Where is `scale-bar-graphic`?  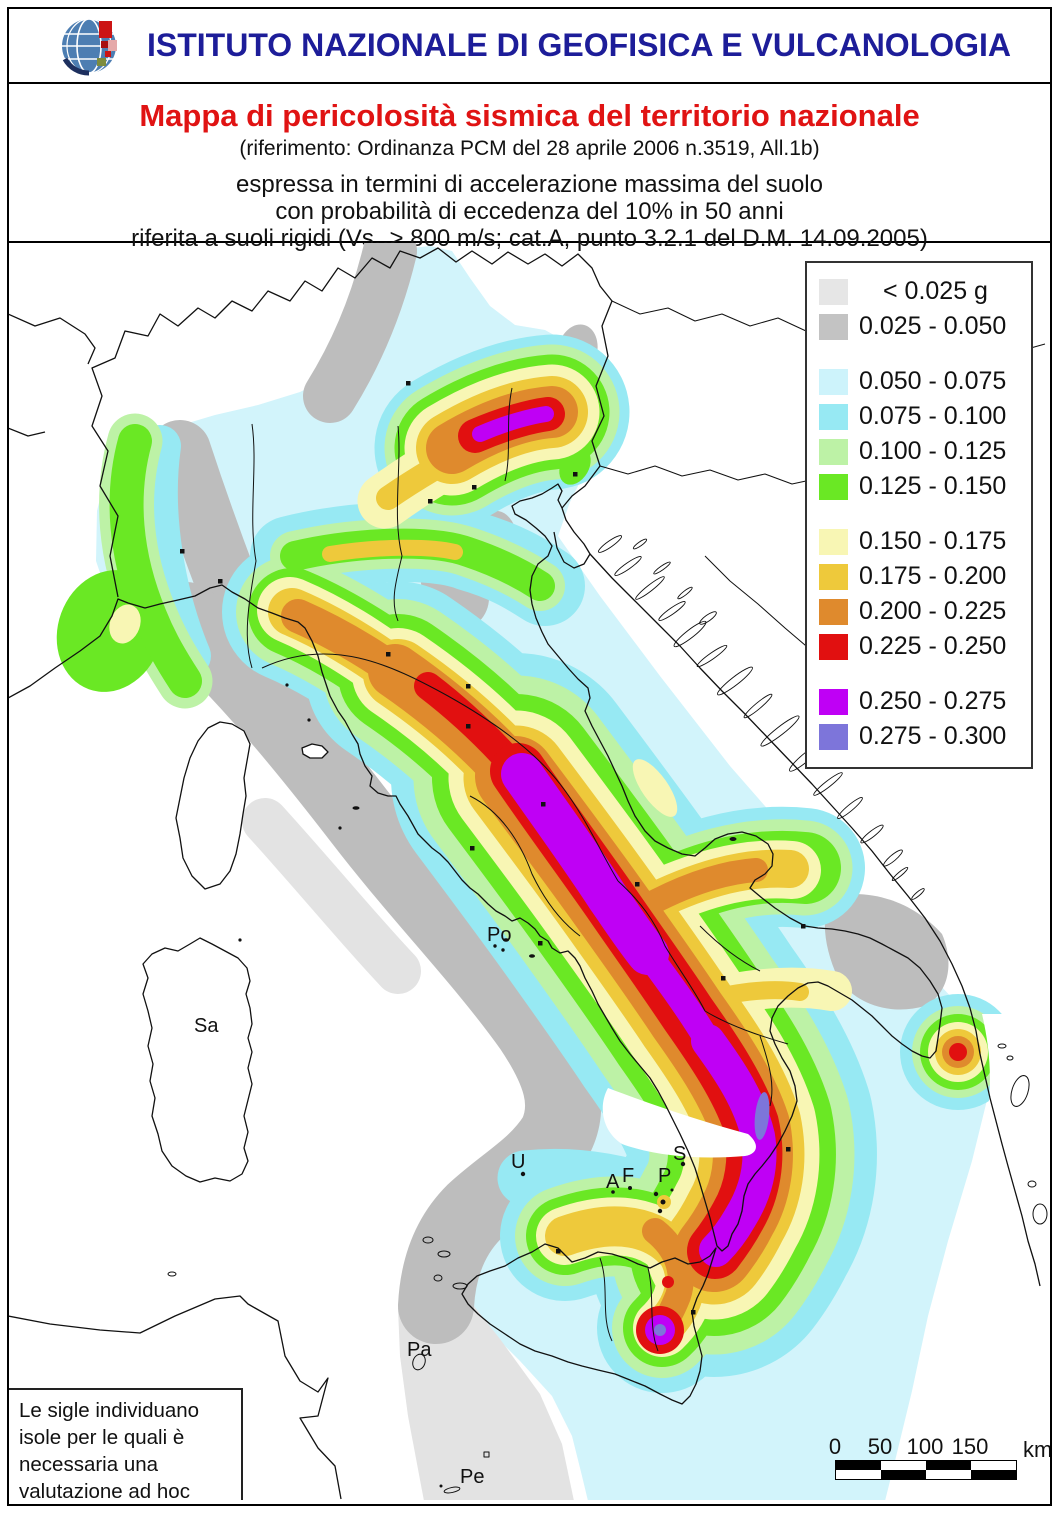 scale-bar-graphic is located at coordinates (926, 1470).